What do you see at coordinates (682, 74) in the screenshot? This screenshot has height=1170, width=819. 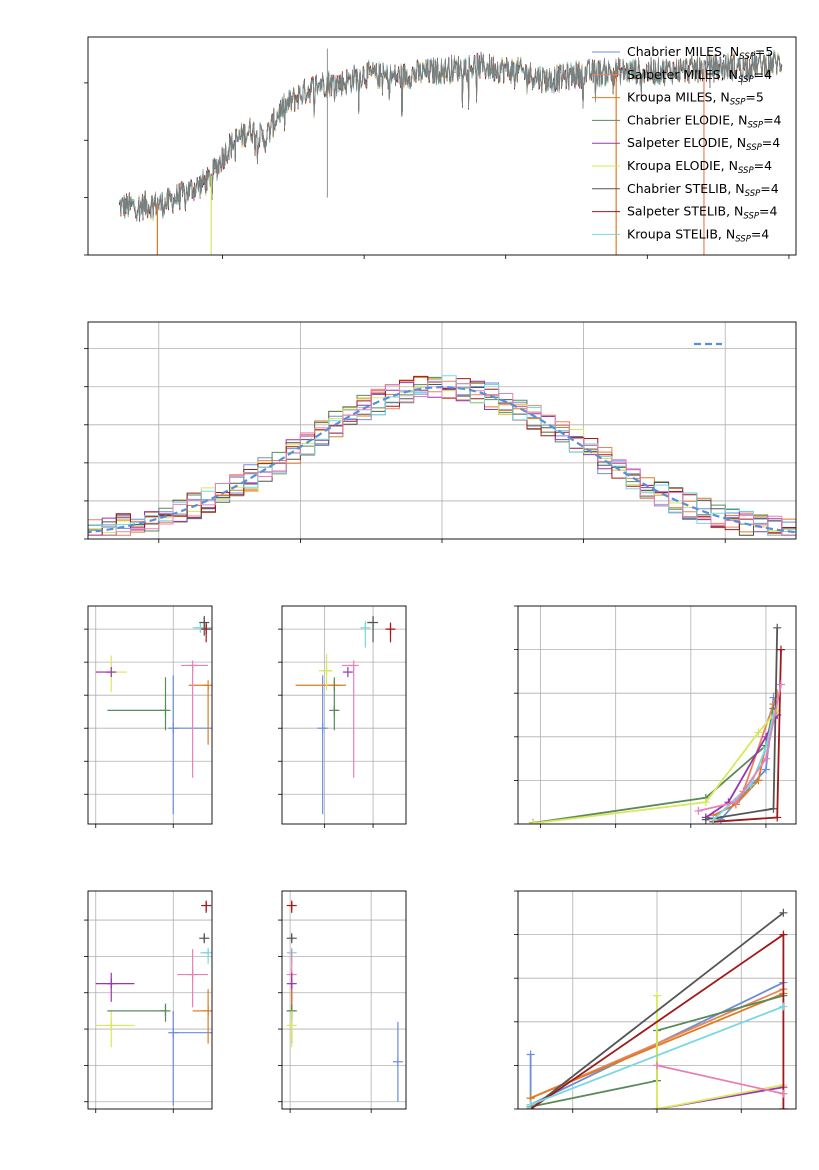 I see `legend-label: Salpeter MILES, N` at bounding box center [682, 74].